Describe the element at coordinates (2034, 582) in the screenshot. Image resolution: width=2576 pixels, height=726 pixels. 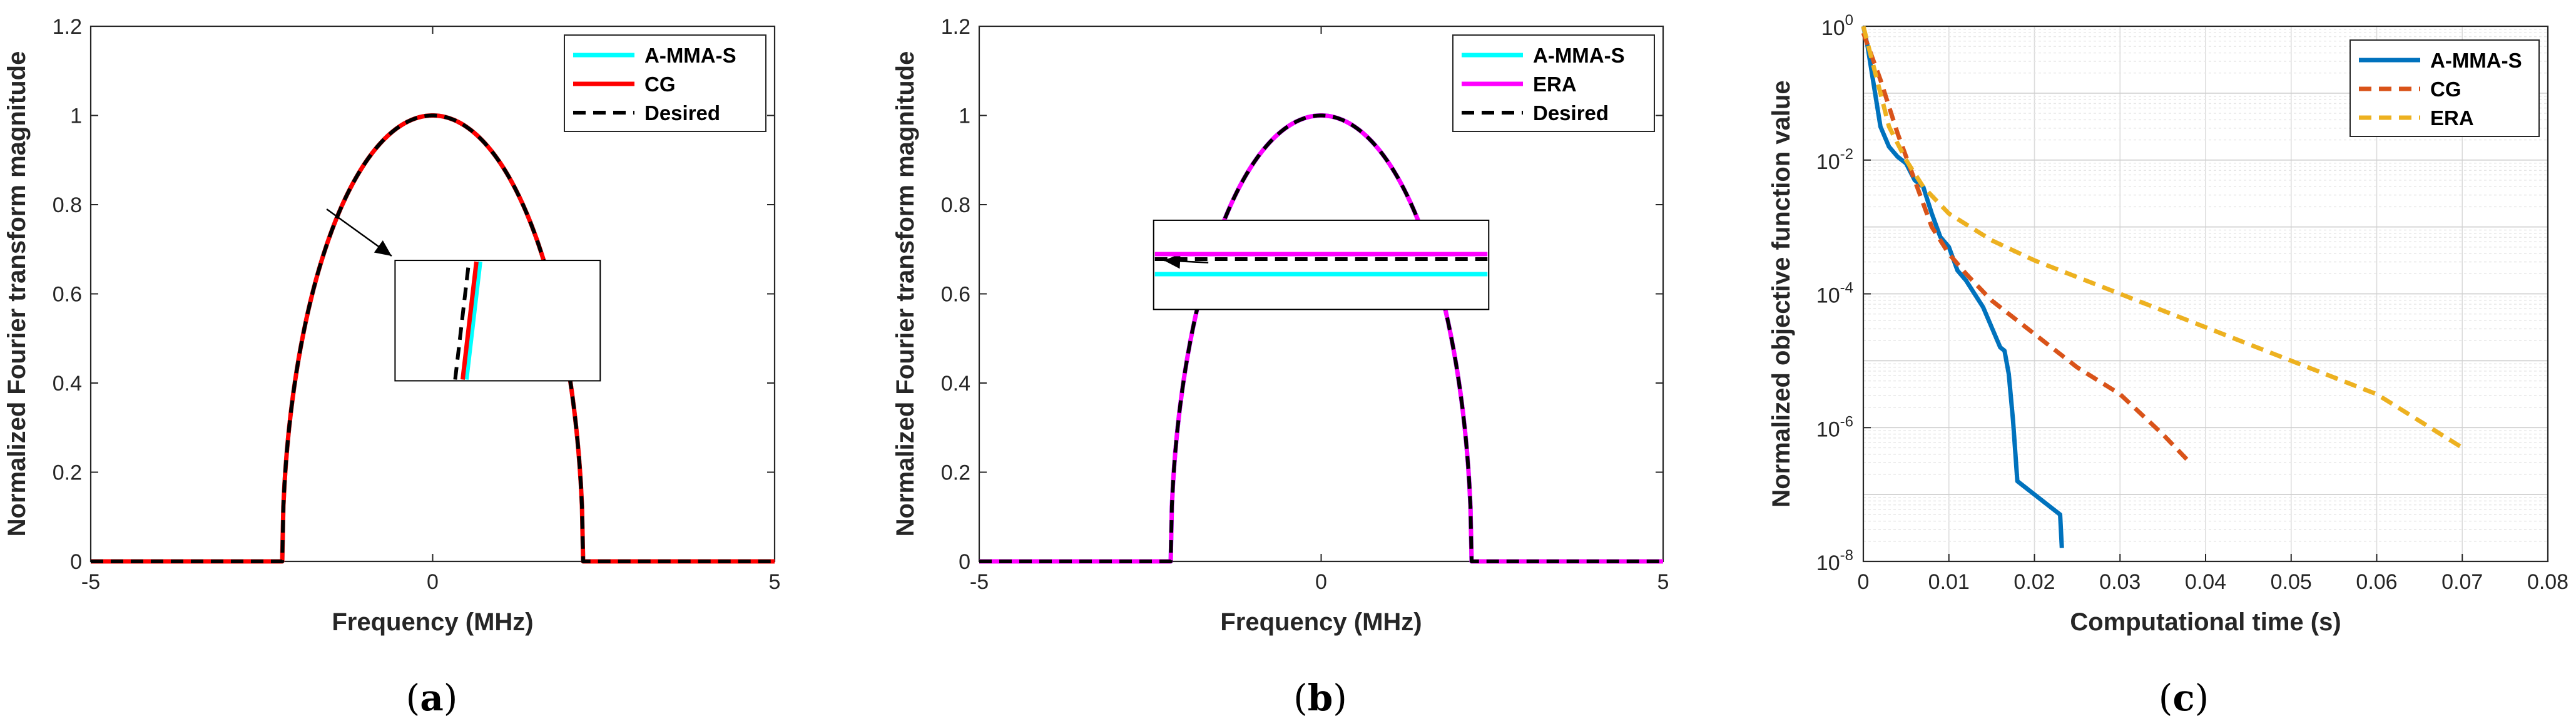
I see `x-tick-label: 0.02` at that location.